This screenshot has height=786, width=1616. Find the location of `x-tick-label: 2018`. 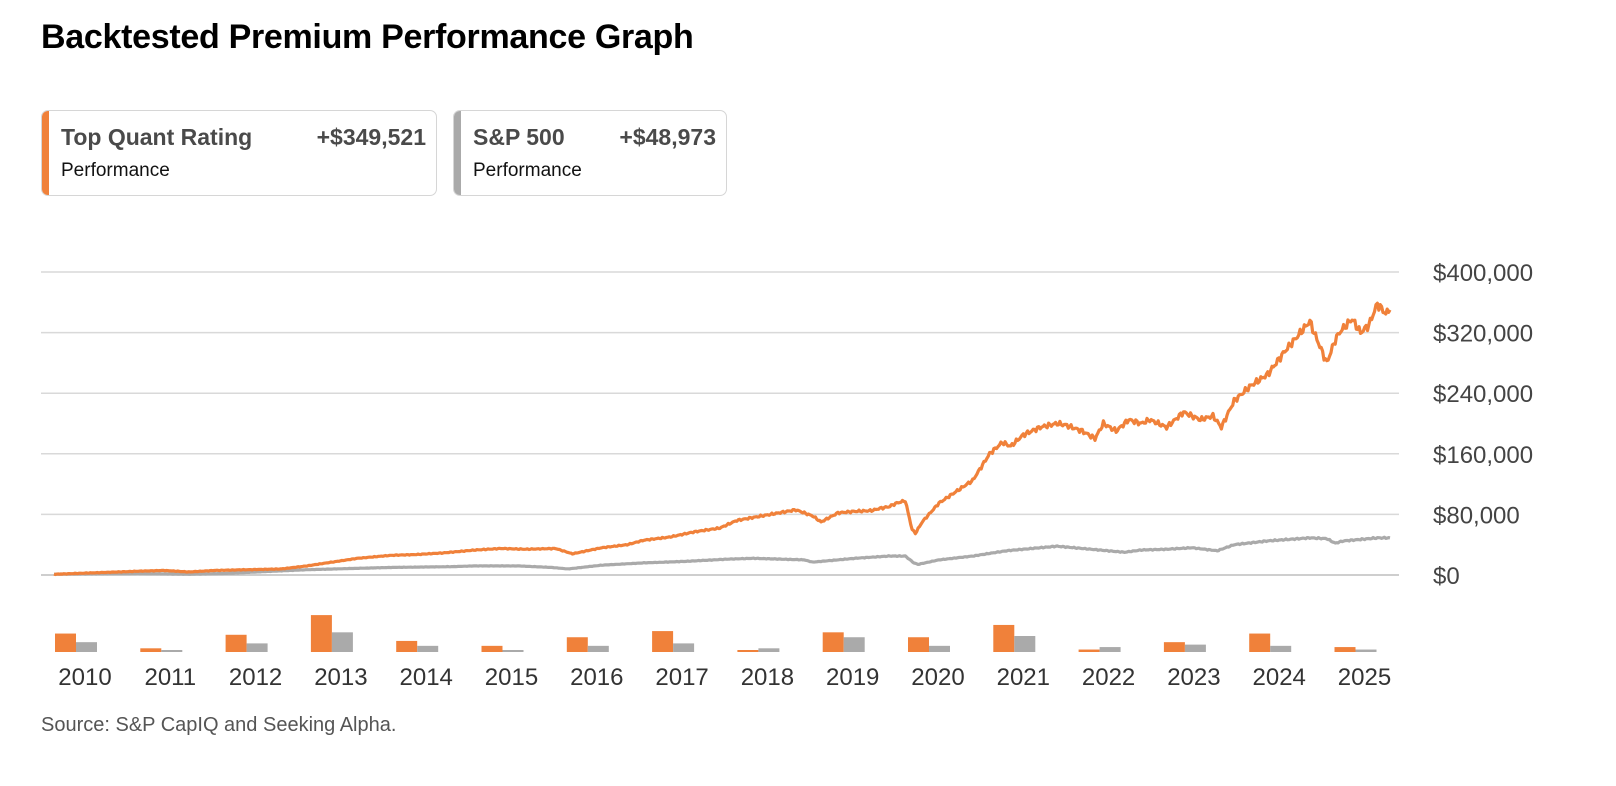

x-tick-label: 2018 is located at coordinates (767, 677).